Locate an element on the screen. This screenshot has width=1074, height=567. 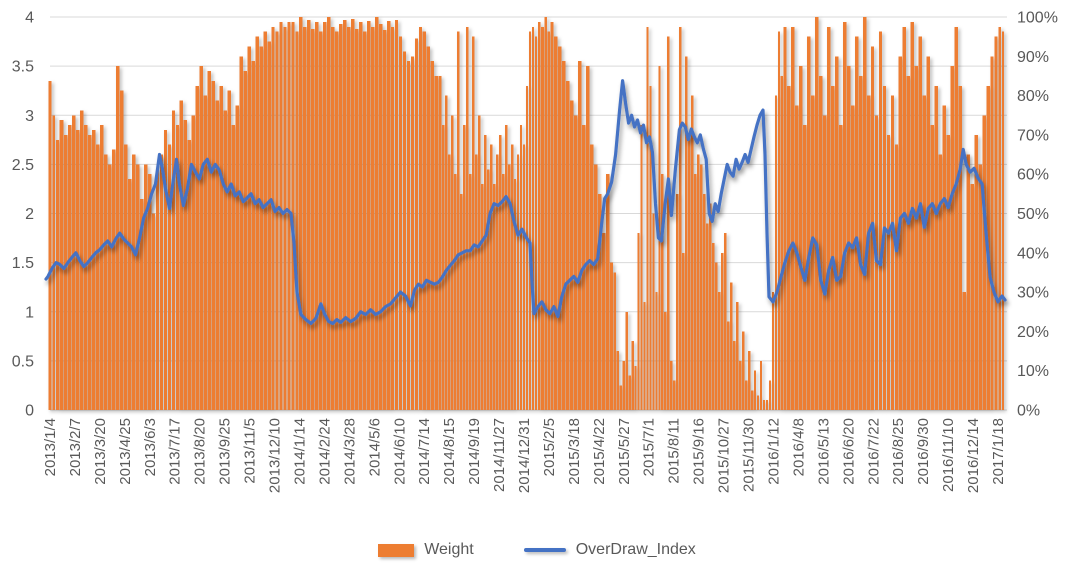
x-tick-label: 2015/10/27 is located at coordinates (724, 455).